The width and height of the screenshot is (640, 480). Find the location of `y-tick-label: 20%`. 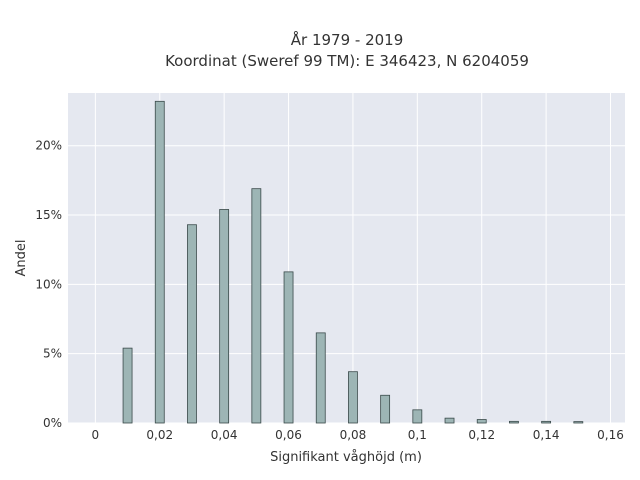

y-tick-label: 20% is located at coordinates (48, 146).